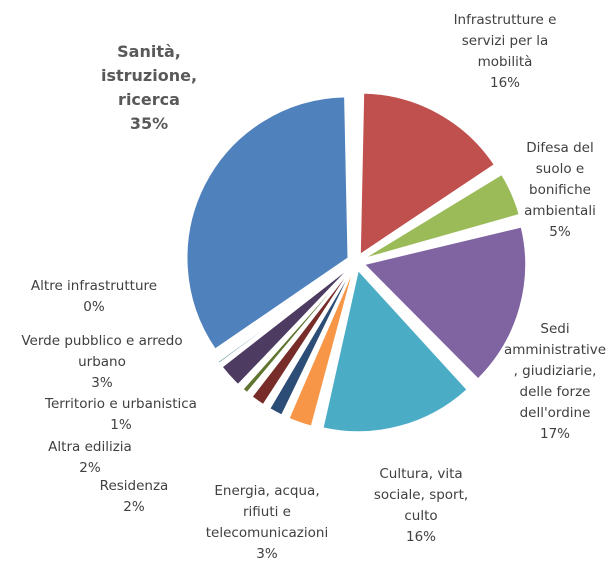 The image size is (609, 562). What do you see at coordinates (267, 533) in the screenshot?
I see `slice-category-label: telecomunicazioni` at bounding box center [267, 533].